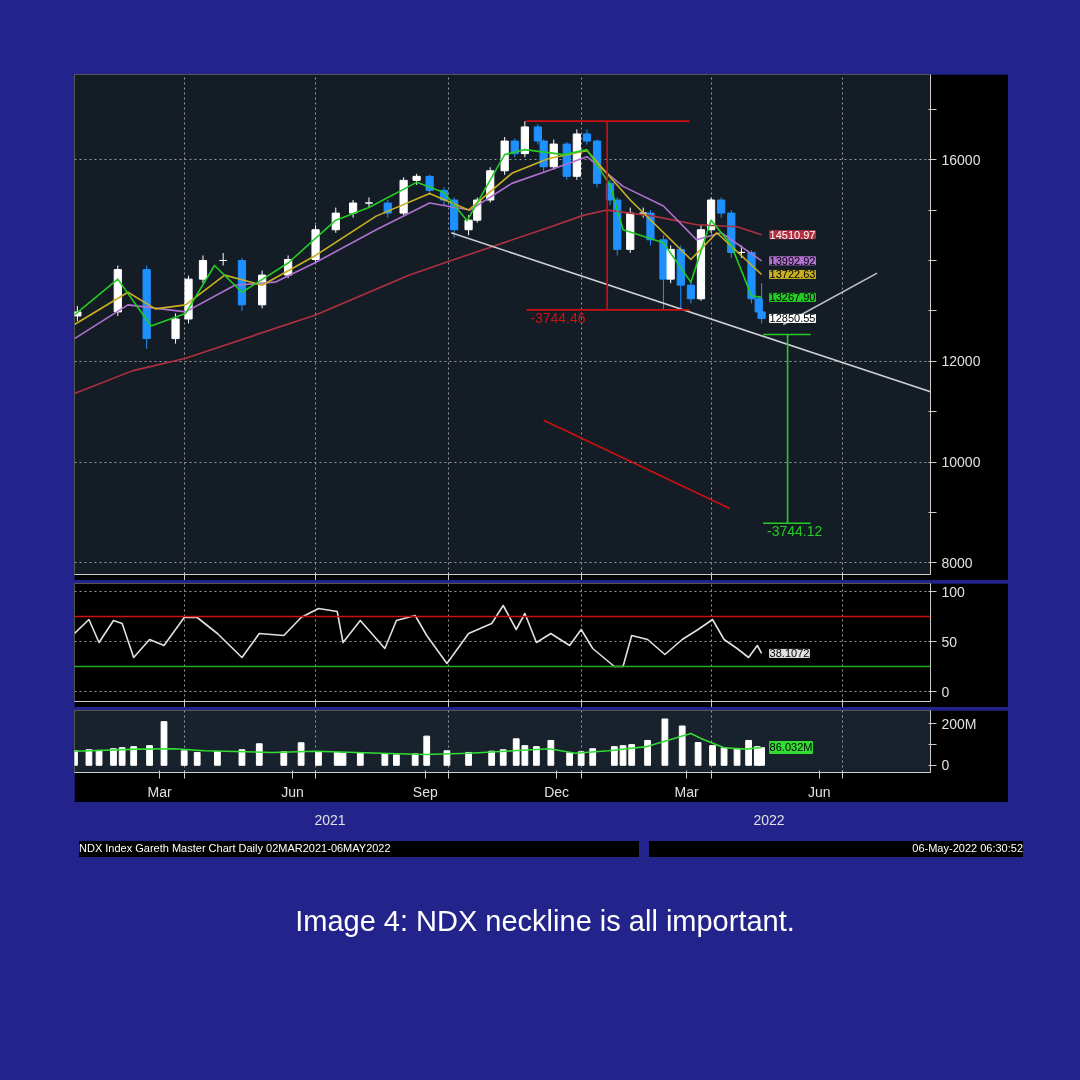 Image resolution: width=1080 pixels, height=1080 pixels. Describe the element at coordinates (967, 848) in the screenshot. I see `text: 06-May-2022 06:30:52` at that location.